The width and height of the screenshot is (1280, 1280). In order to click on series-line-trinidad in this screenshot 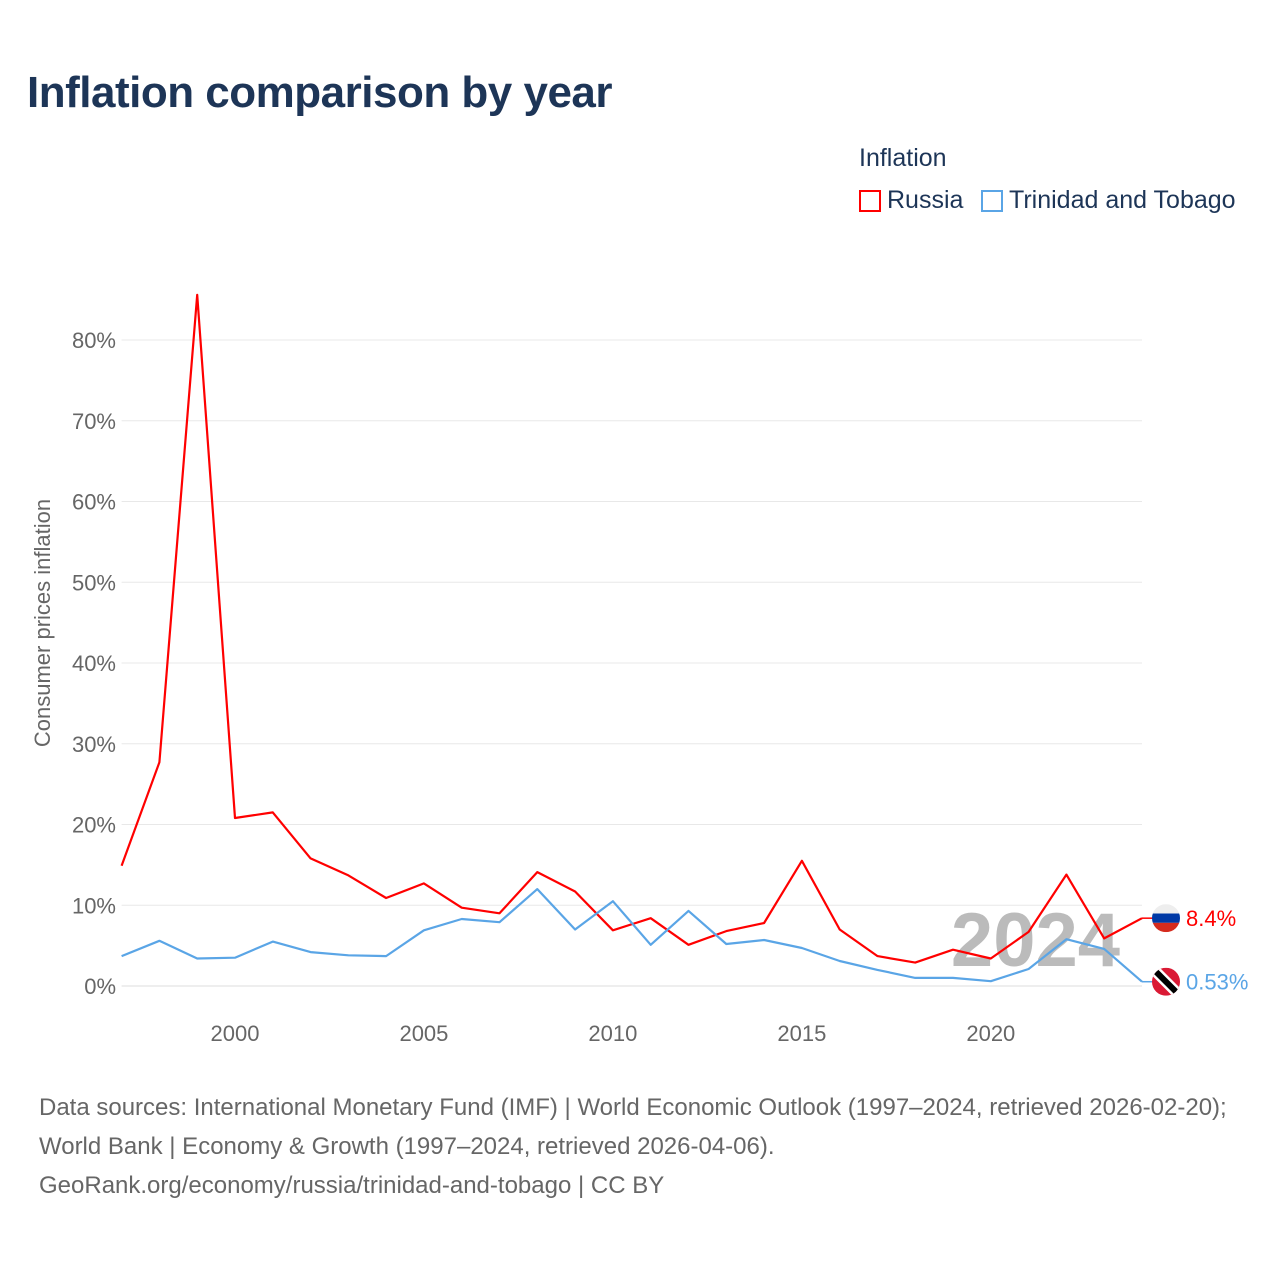, I will do `click(632, 935)`.